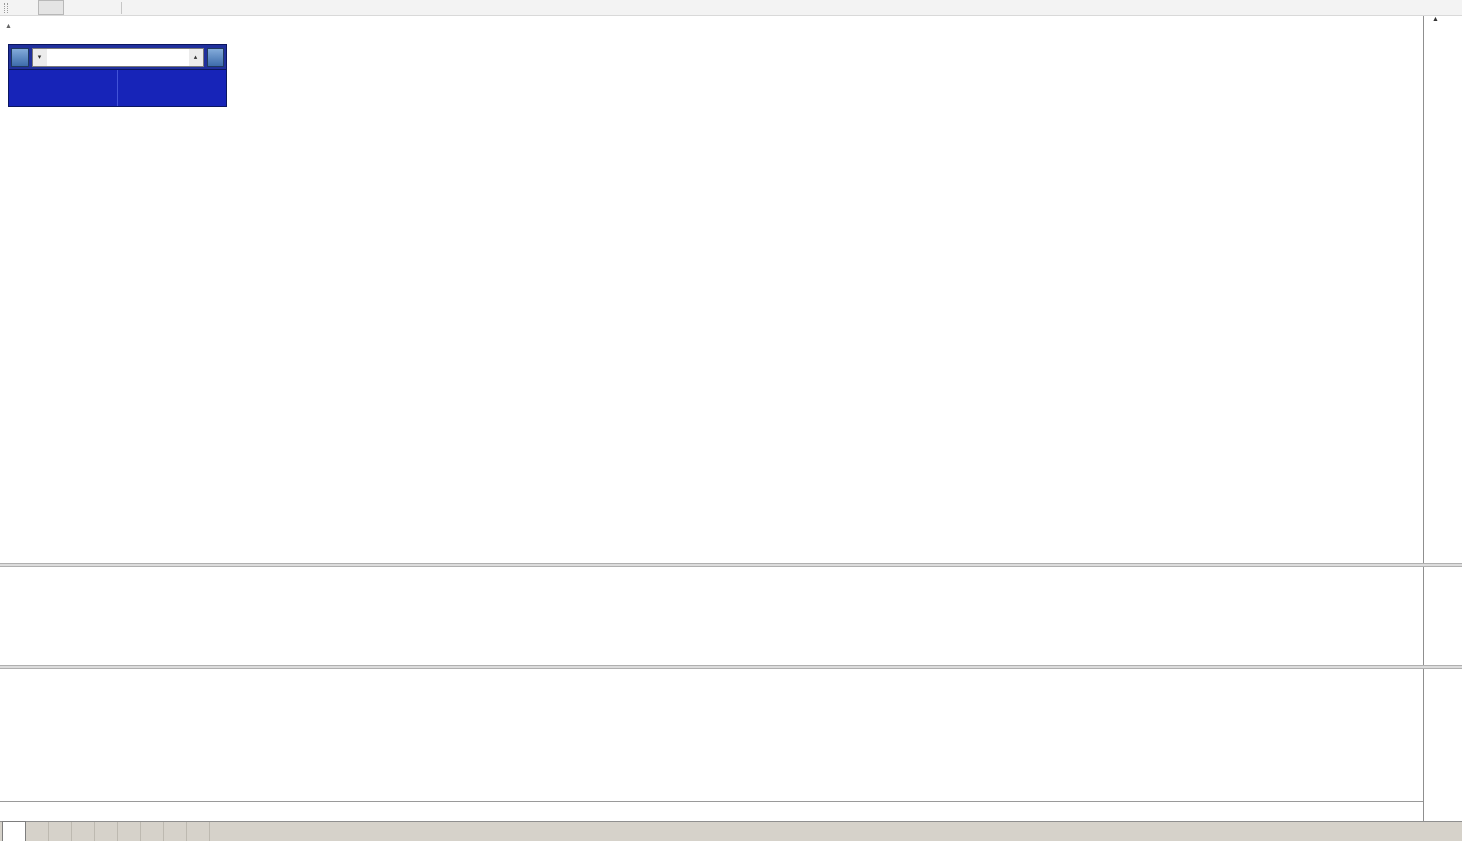 This screenshot has width=1462, height=841. What do you see at coordinates (39, 57) in the screenshot?
I see `volume-decrease-button: ▾` at bounding box center [39, 57].